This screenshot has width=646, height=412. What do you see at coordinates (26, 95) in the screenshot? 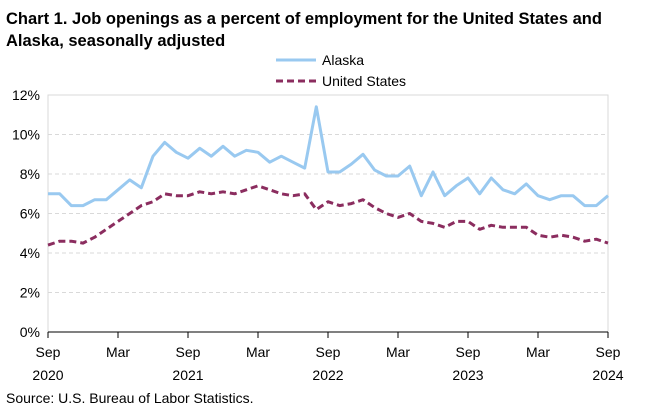
I see `y-tick-label: 12%` at bounding box center [26, 95].